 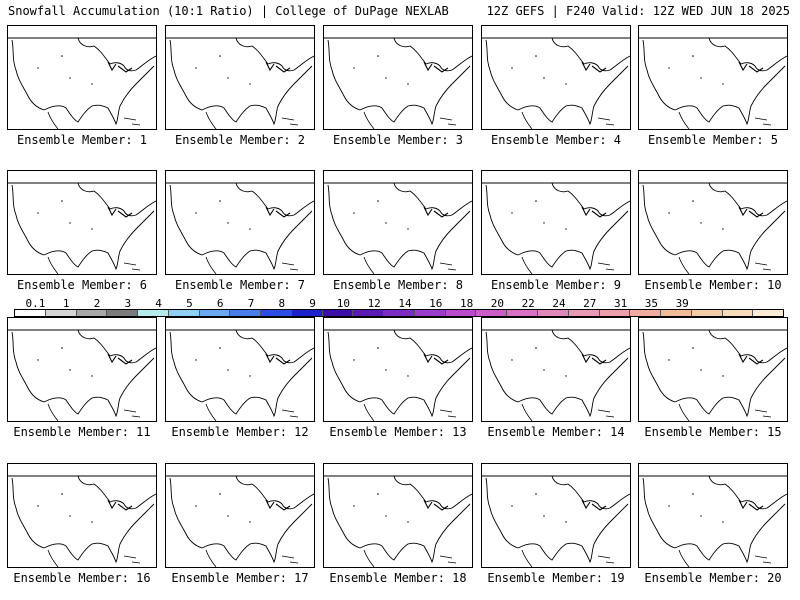 I want to click on ensemble-panel: Ensemble Member: 17, so click(x=240, y=524).